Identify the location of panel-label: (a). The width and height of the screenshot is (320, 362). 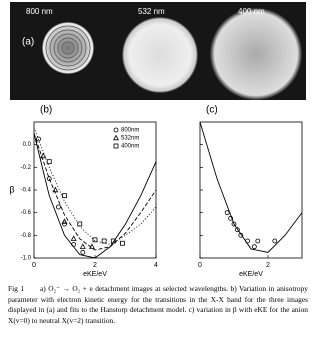
(28, 42).